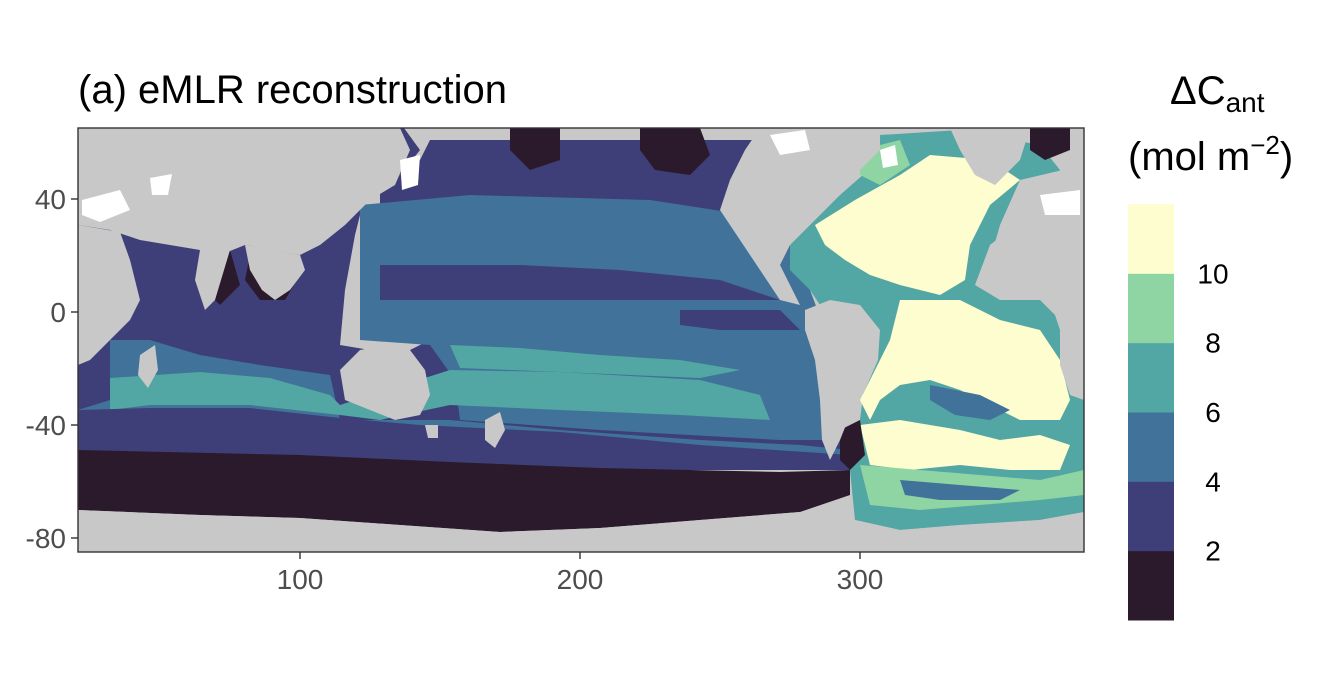  I want to click on x-tick-label-300: 300, so click(860, 579).